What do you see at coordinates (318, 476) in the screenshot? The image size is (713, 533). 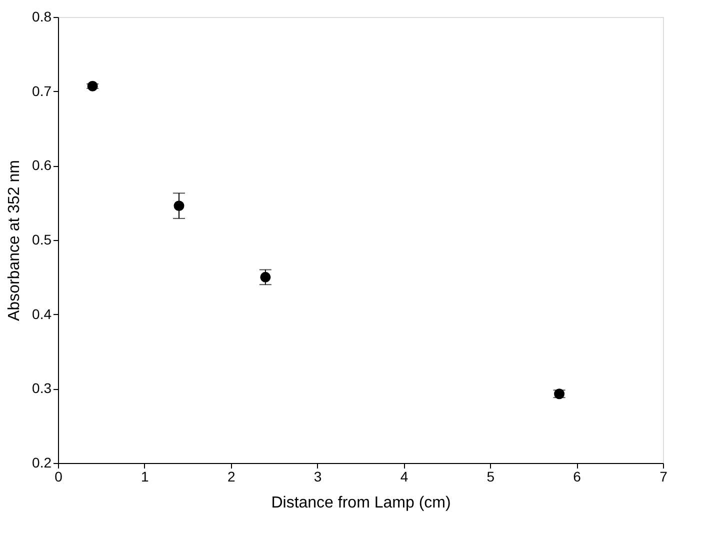 I see `x-tick-label: 3` at bounding box center [318, 476].